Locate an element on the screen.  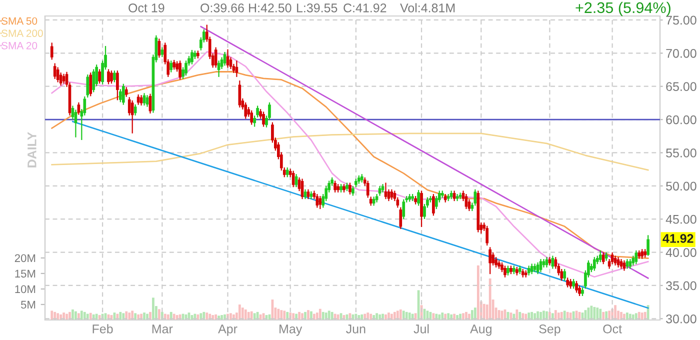
legend-label: SMA 200 is located at coordinates (22, 34).